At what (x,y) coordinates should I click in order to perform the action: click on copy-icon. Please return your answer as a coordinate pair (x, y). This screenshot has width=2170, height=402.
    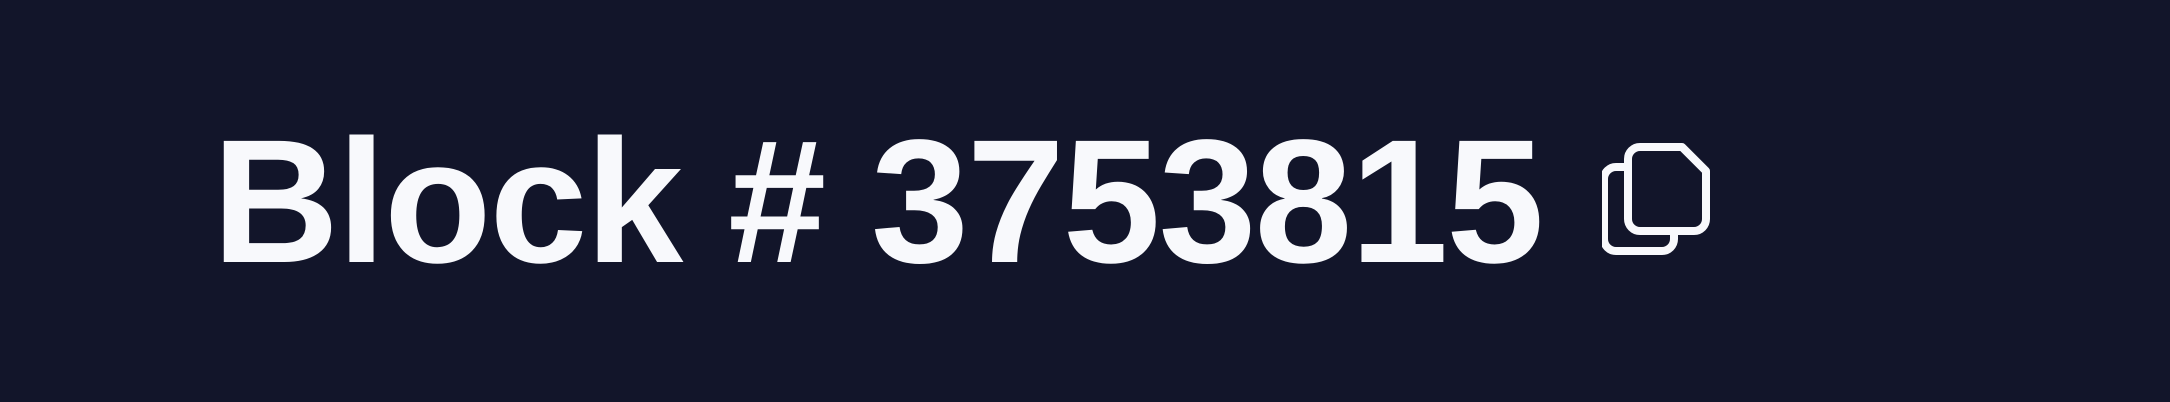
    Looking at the image, I should click on (1656, 199).